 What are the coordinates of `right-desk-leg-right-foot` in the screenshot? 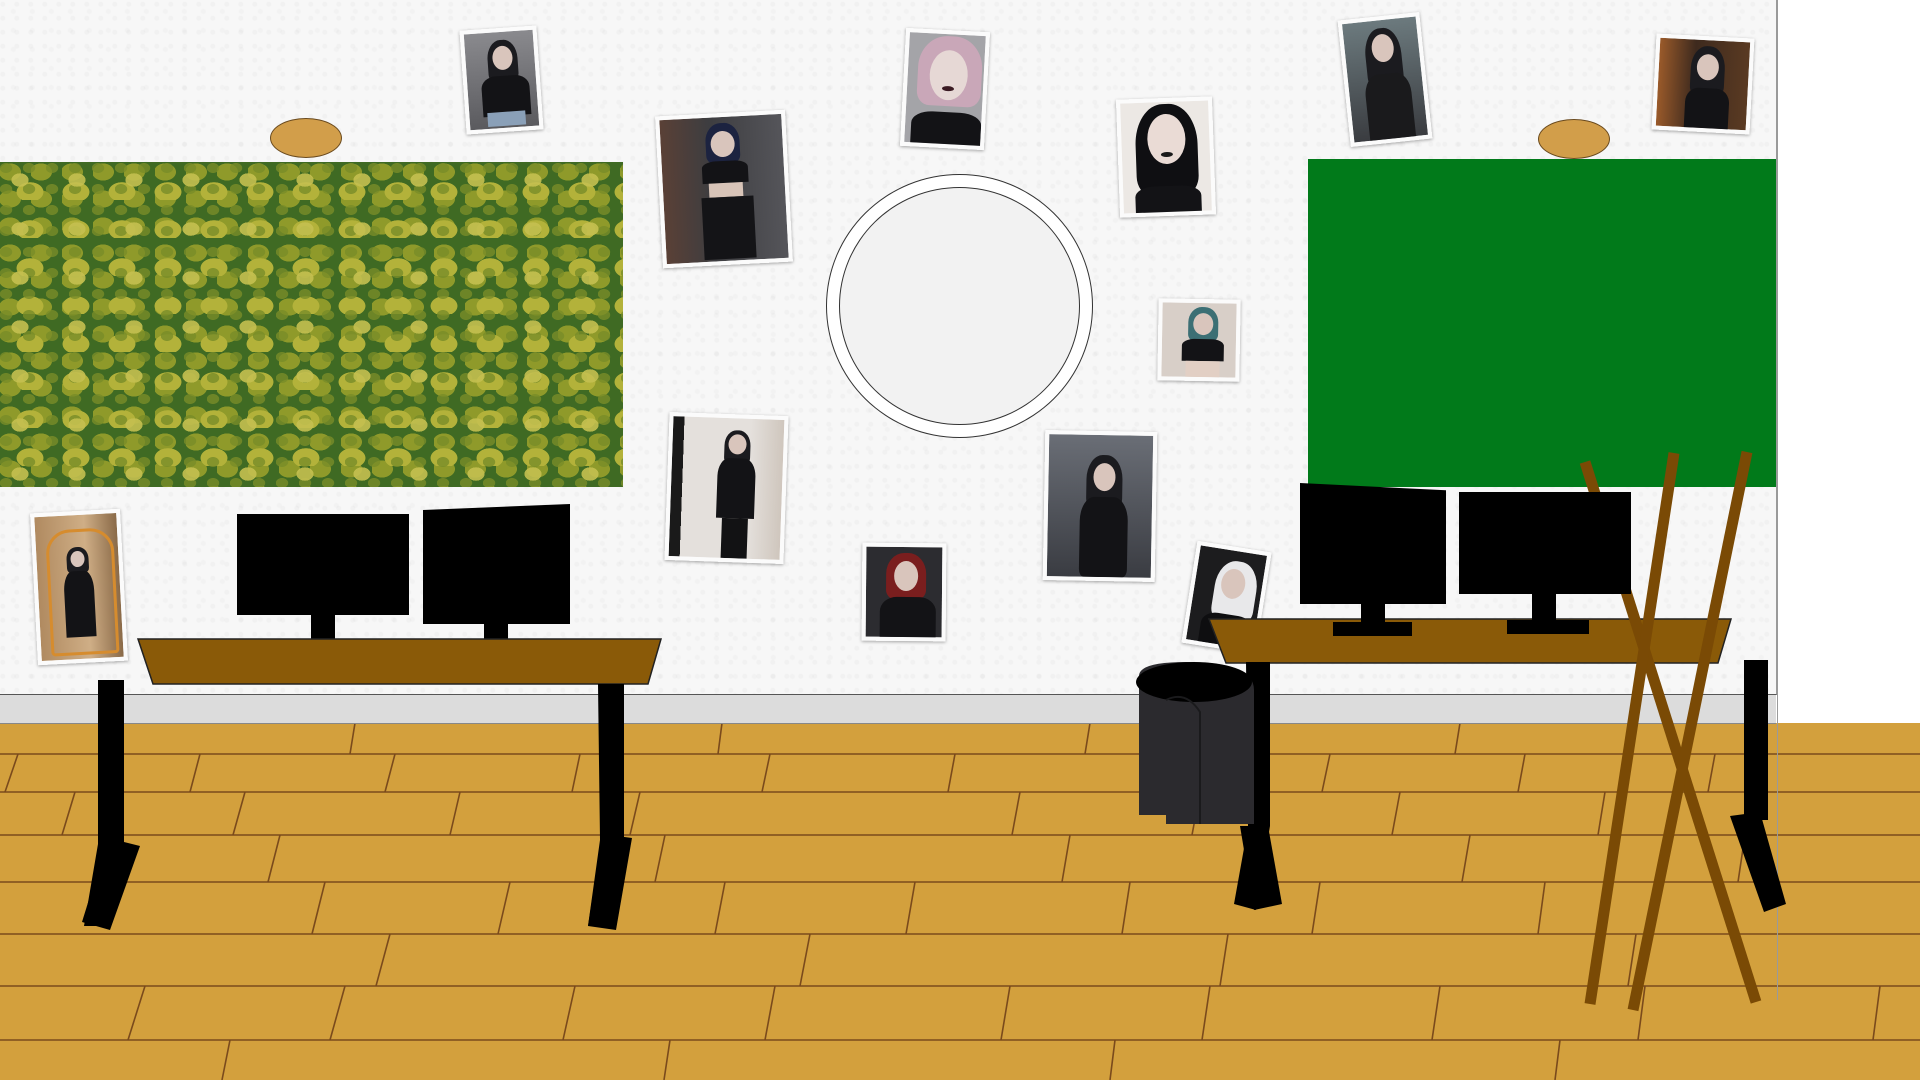 It's located at (1758, 862).